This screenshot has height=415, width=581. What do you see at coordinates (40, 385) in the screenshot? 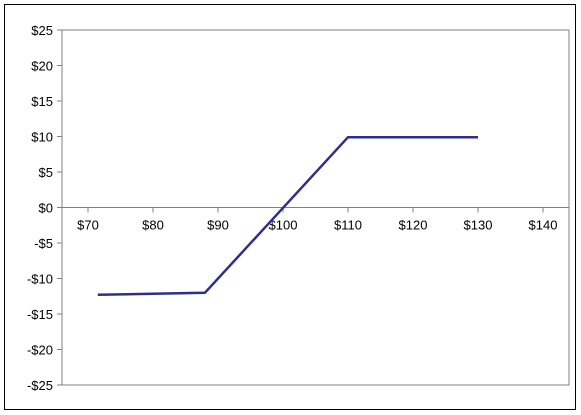
I see `y-tick-label: -$25` at bounding box center [40, 385].